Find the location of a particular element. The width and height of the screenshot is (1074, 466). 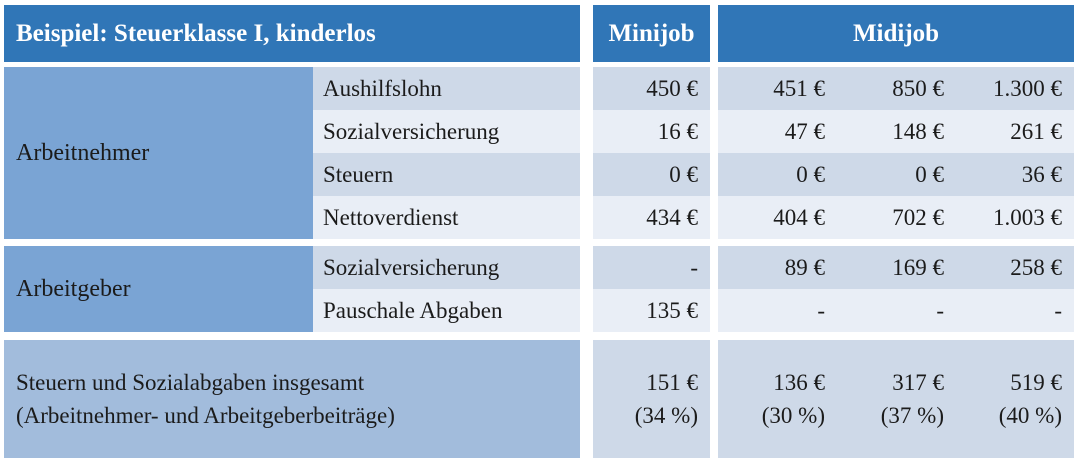

section-label-arbeitgeber: Arbeitgeber is located at coordinates (158, 289).